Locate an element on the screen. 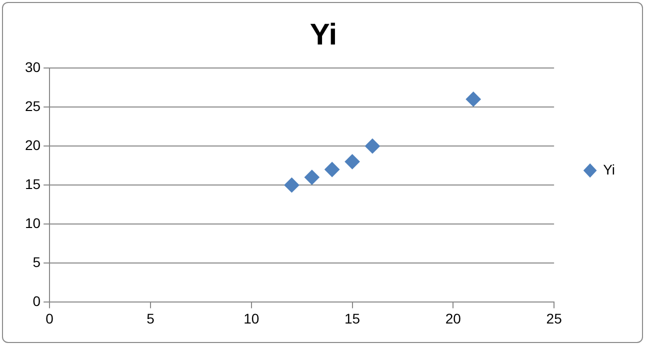  y-tick-label: 10 is located at coordinates (32, 222).